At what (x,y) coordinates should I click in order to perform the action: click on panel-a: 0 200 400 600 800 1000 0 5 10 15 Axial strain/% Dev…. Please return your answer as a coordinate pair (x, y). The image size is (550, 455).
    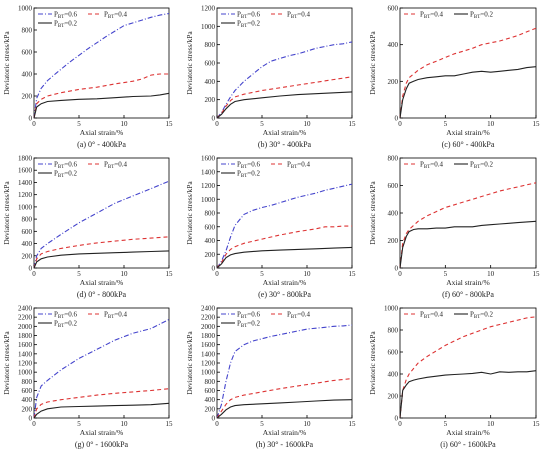
    Looking at the image, I should click on (91, 75).